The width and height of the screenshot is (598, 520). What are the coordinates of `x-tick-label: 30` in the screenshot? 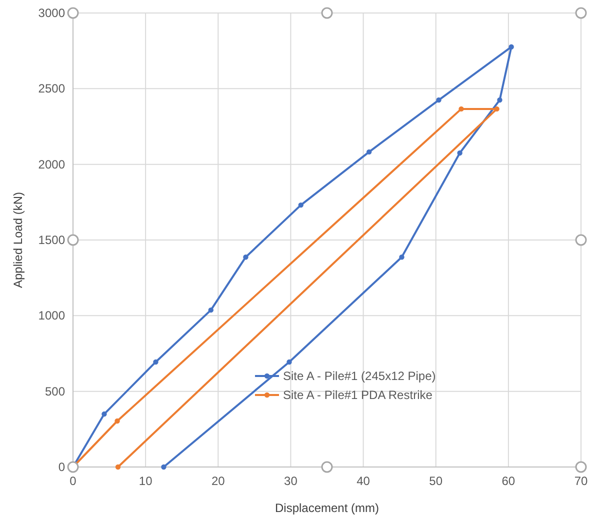 It's located at (291, 481).